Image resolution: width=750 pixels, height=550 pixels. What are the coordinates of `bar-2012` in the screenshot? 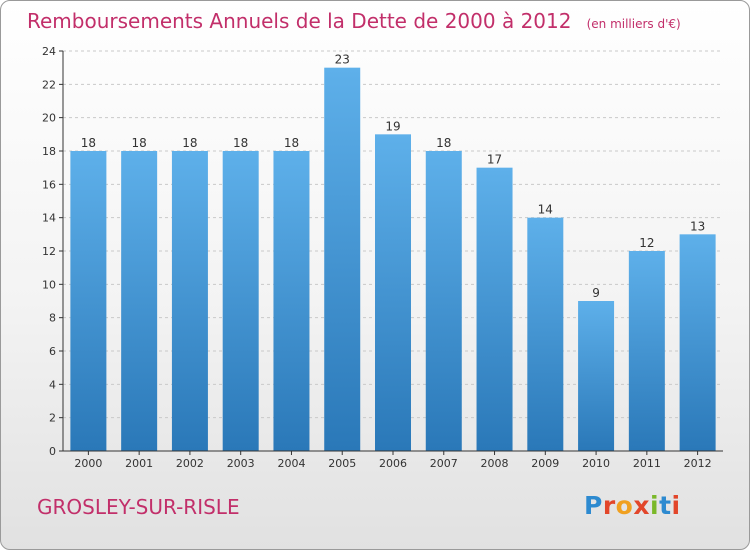 It's located at (697, 342).